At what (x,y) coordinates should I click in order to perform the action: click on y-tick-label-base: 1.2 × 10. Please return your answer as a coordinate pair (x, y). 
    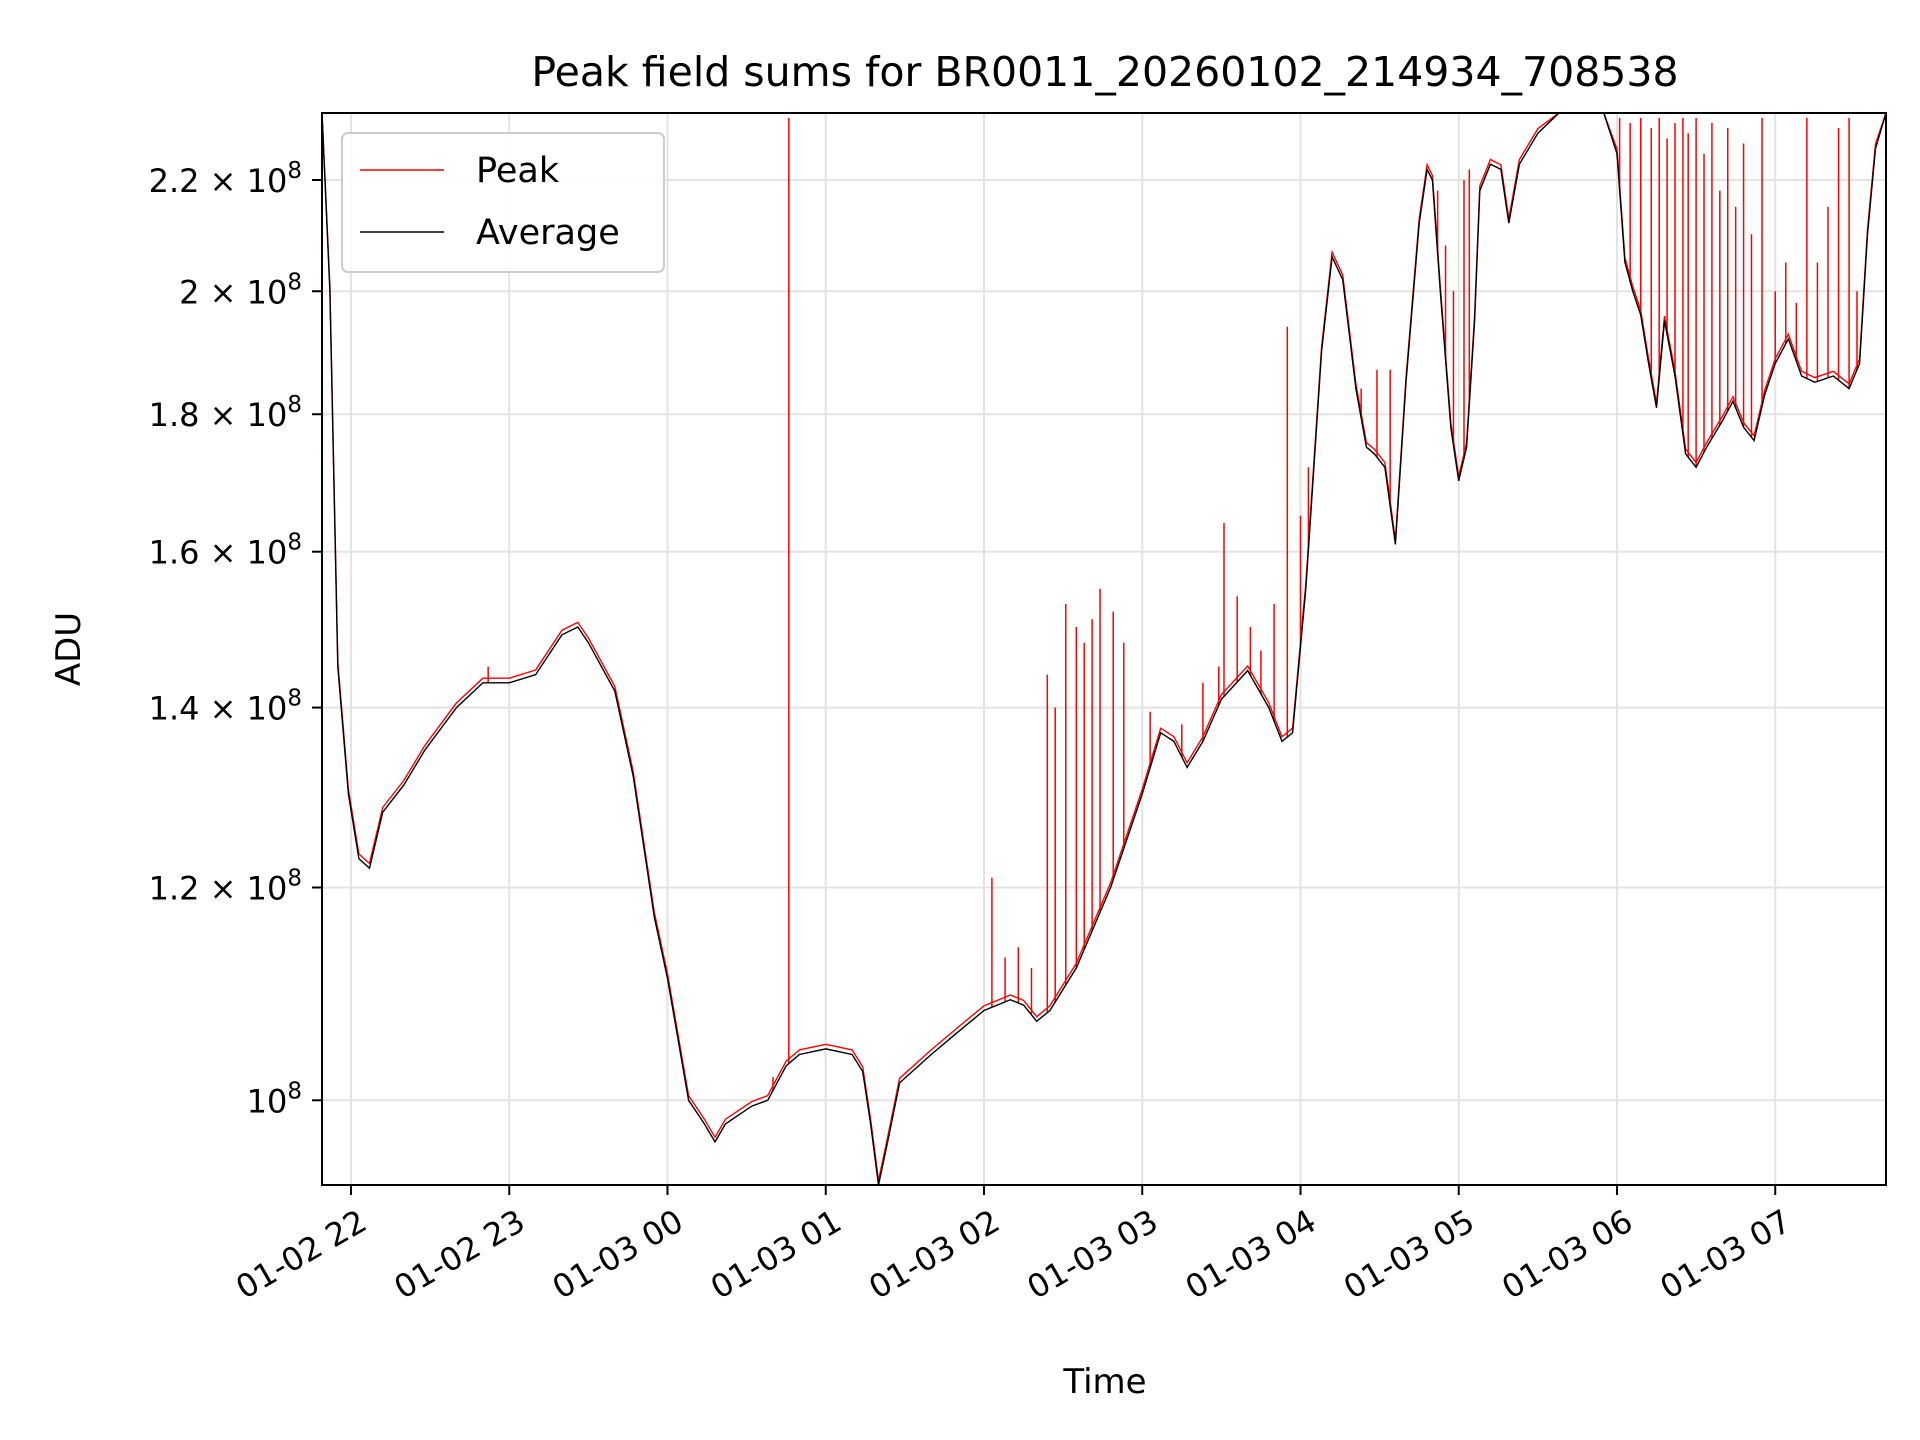
    Looking at the image, I should click on (218, 888).